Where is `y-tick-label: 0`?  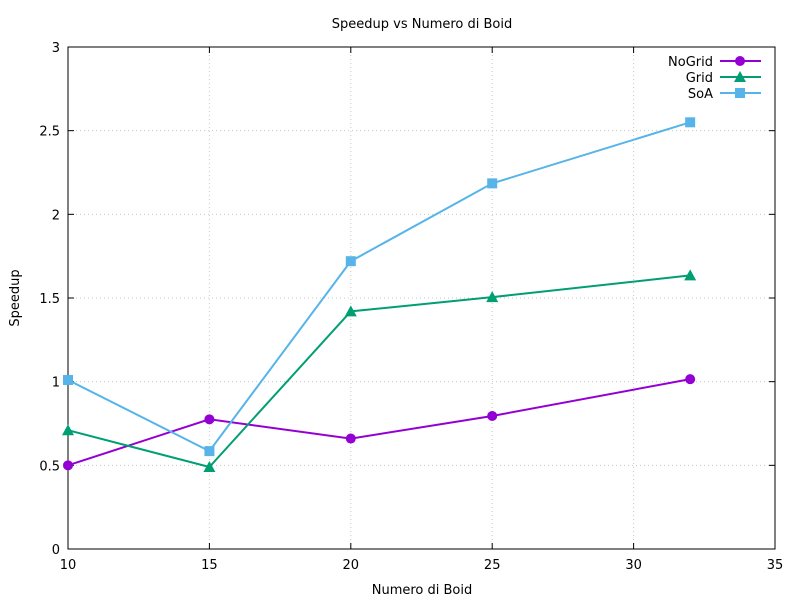
y-tick-label: 0 is located at coordinates (56, 550).